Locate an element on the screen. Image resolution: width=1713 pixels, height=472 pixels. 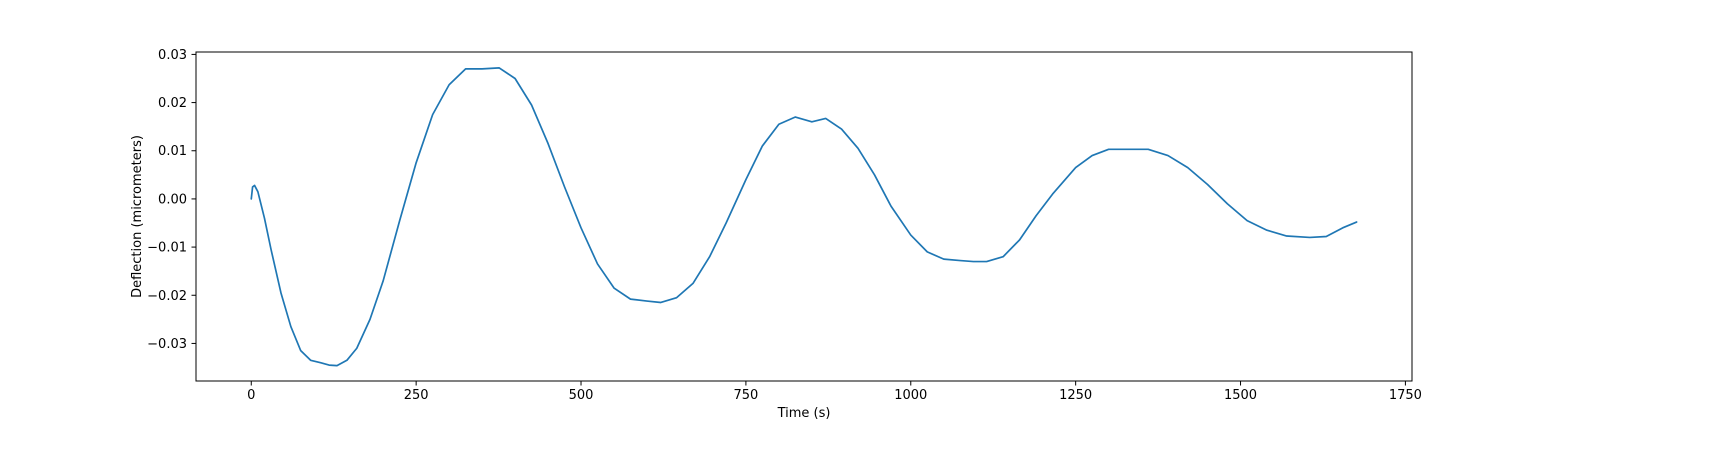
y-tick-label: 0.01 is located at coordinates (172, 151).